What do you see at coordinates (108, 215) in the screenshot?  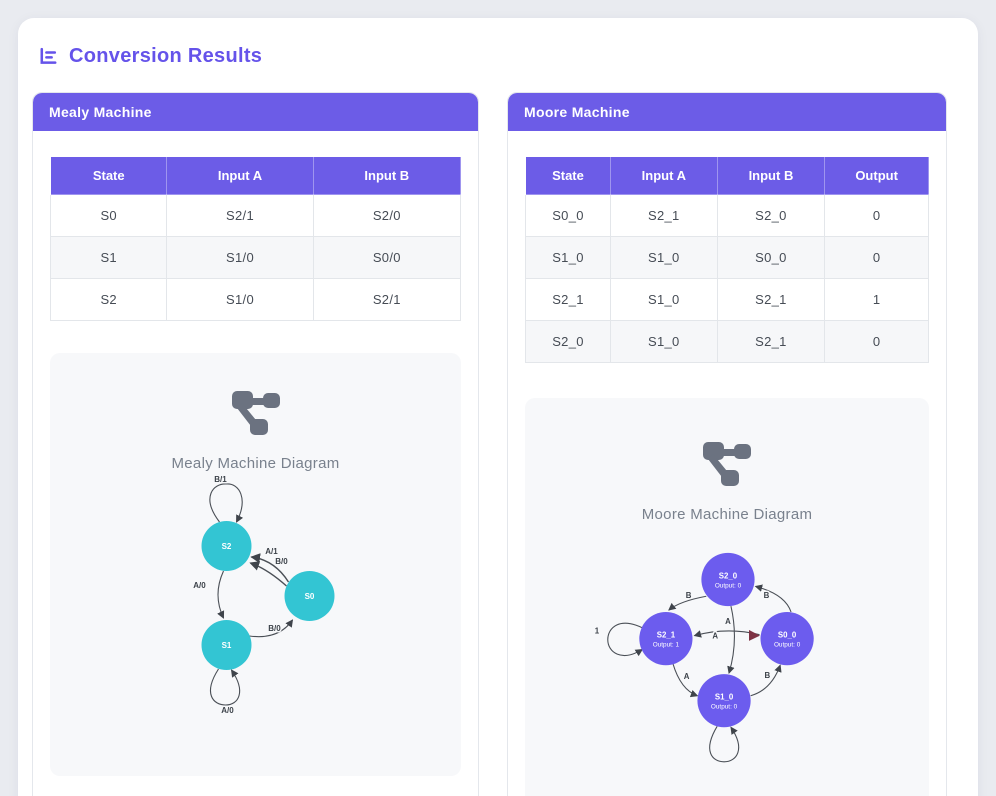 I see `table-cell: S0` at bounding box center [108, 215].